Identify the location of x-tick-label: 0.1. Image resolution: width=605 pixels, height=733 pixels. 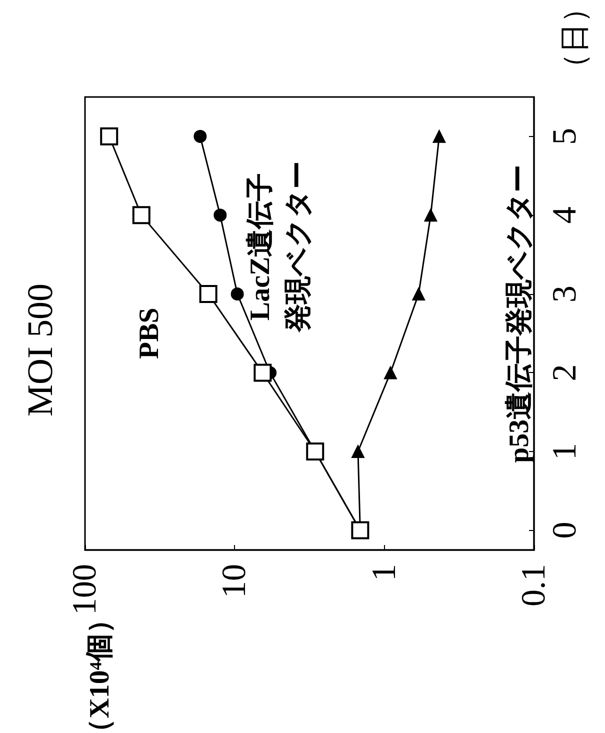
(534, 585).